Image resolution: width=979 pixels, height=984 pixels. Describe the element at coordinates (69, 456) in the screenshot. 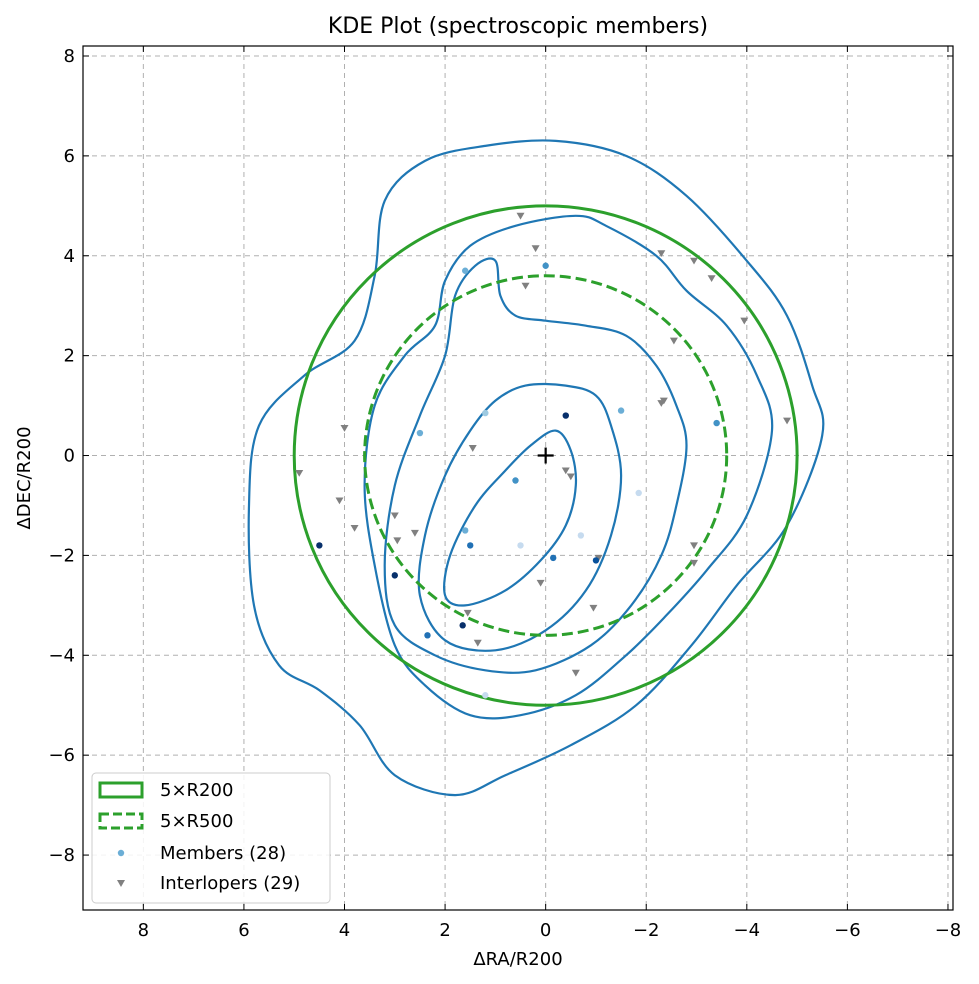

I see `y-tick-label: 0` at that location.